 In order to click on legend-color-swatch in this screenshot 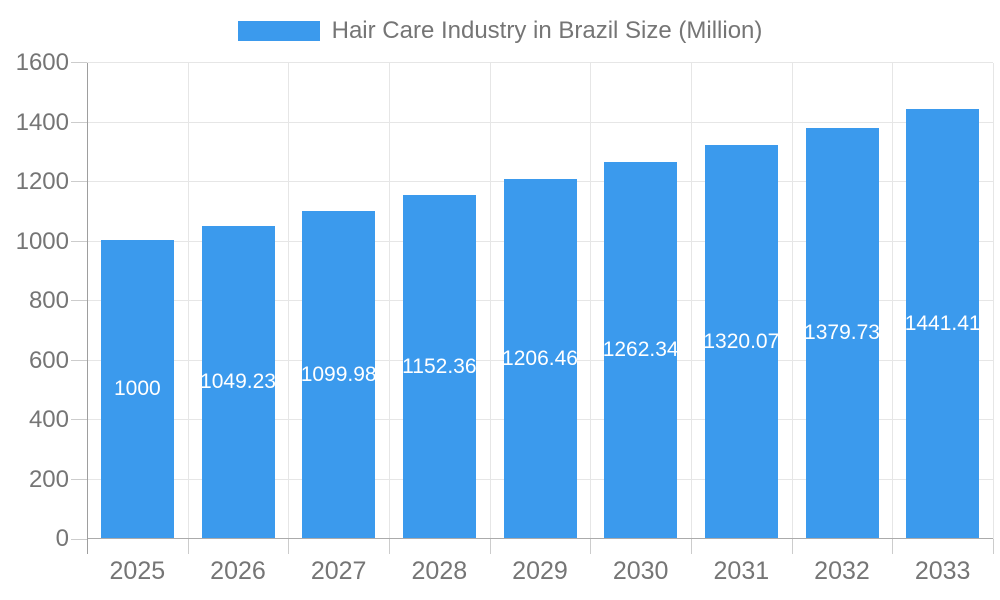, I will do `click(278, 31)`.